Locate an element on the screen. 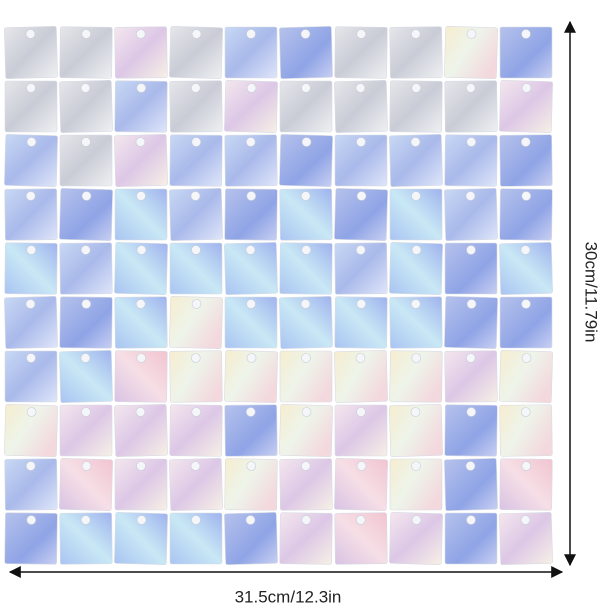 The image size is (600, 609). height-label: 30cm/11.79in is located at coordinates (591, 292).